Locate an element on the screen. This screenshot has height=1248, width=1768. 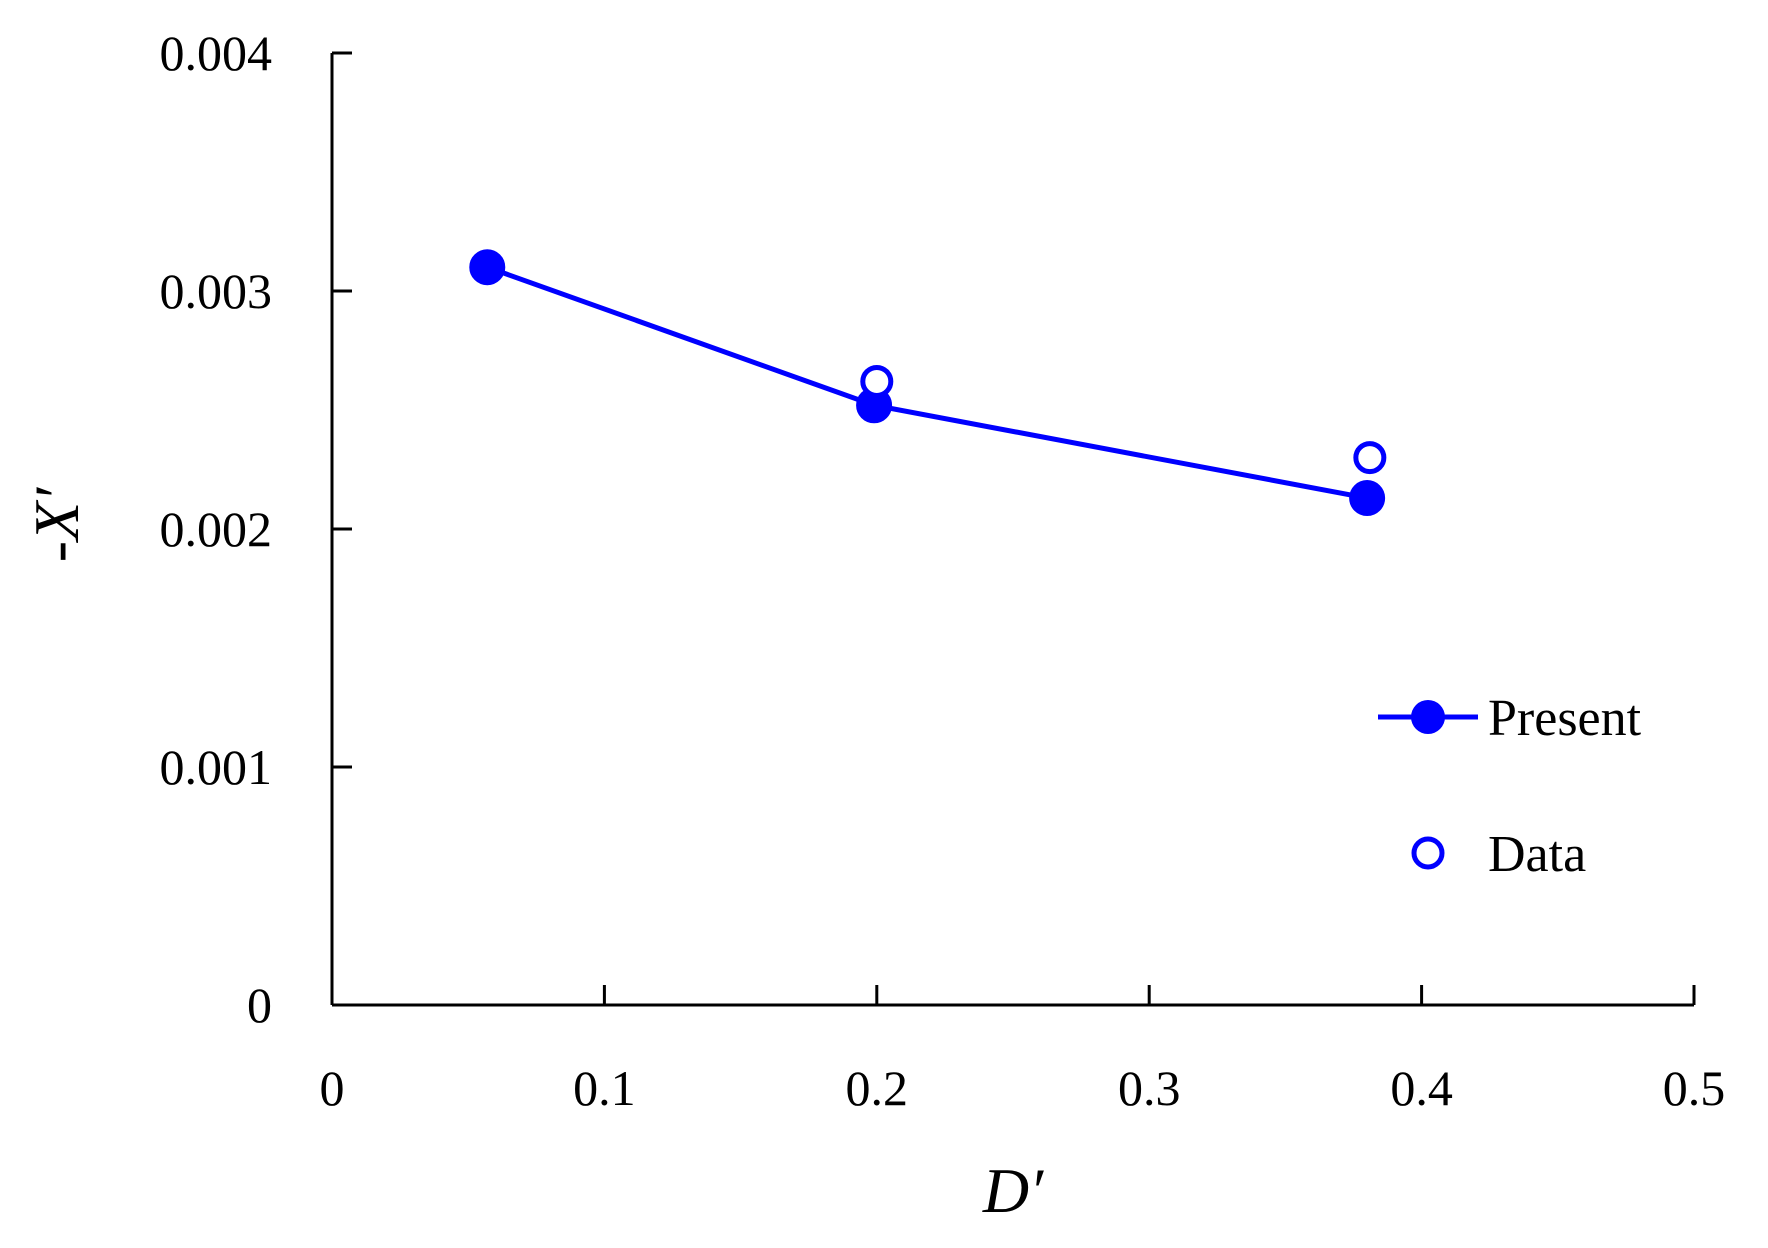
series-line-present is located at coordinates (927, 382).